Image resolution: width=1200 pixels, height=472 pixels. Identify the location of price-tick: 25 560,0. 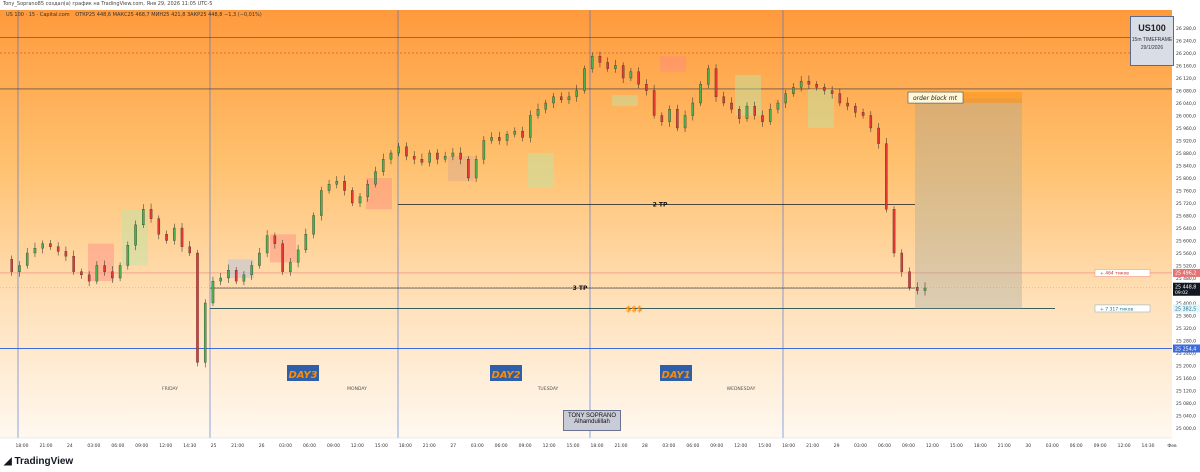
(1186, 254).